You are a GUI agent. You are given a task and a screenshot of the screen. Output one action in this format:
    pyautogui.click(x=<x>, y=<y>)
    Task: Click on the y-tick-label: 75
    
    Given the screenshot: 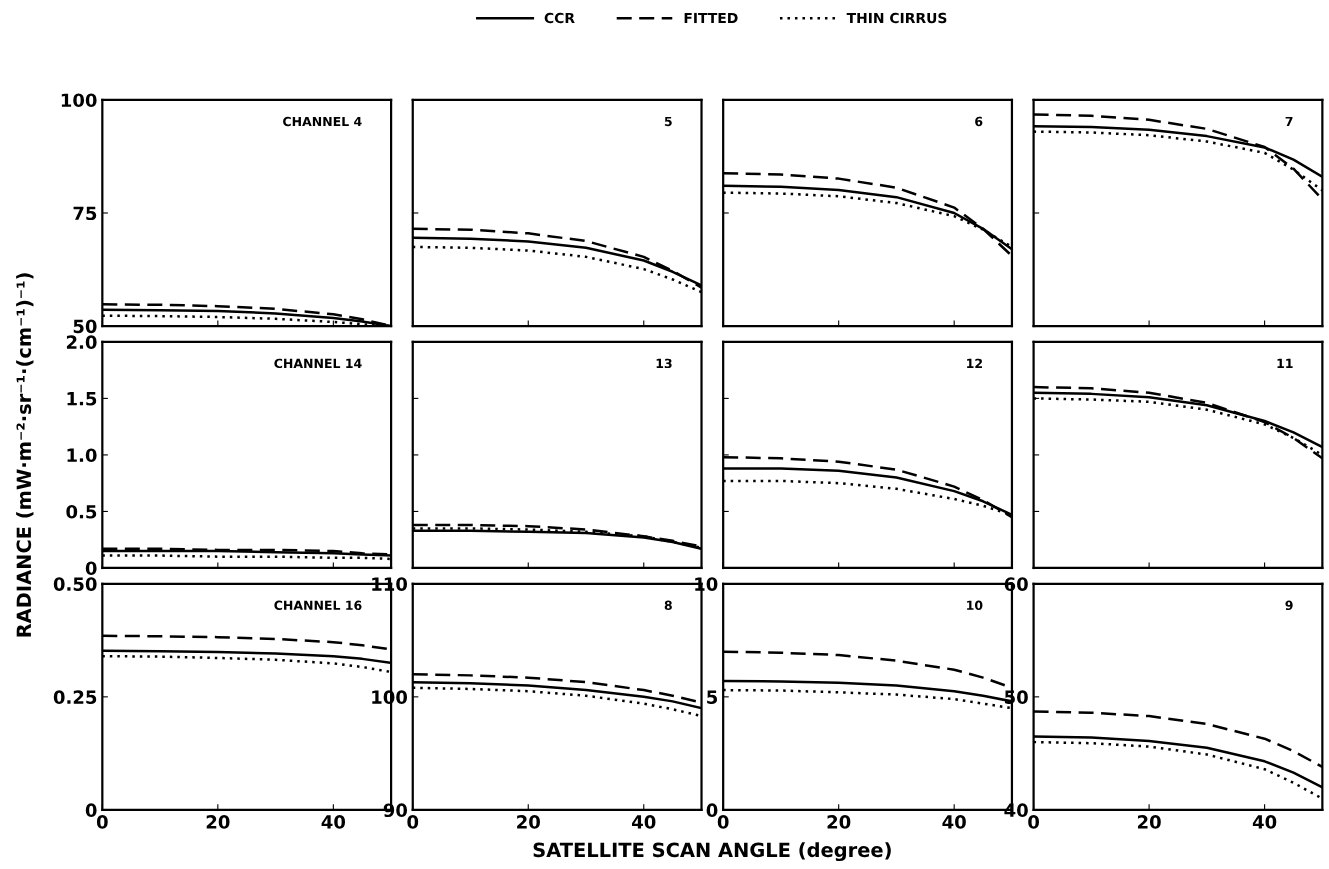 What is the action you would take?
    pyautogui.click(x=85, y=213)
    